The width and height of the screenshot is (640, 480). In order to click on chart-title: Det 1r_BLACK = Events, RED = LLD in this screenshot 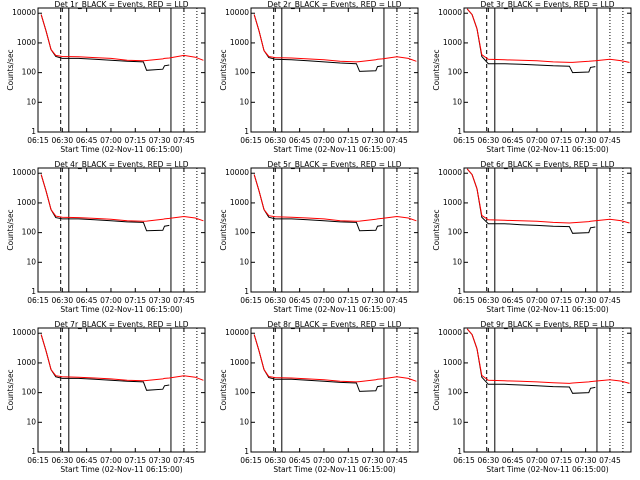, I will do `click(121, 4)`.